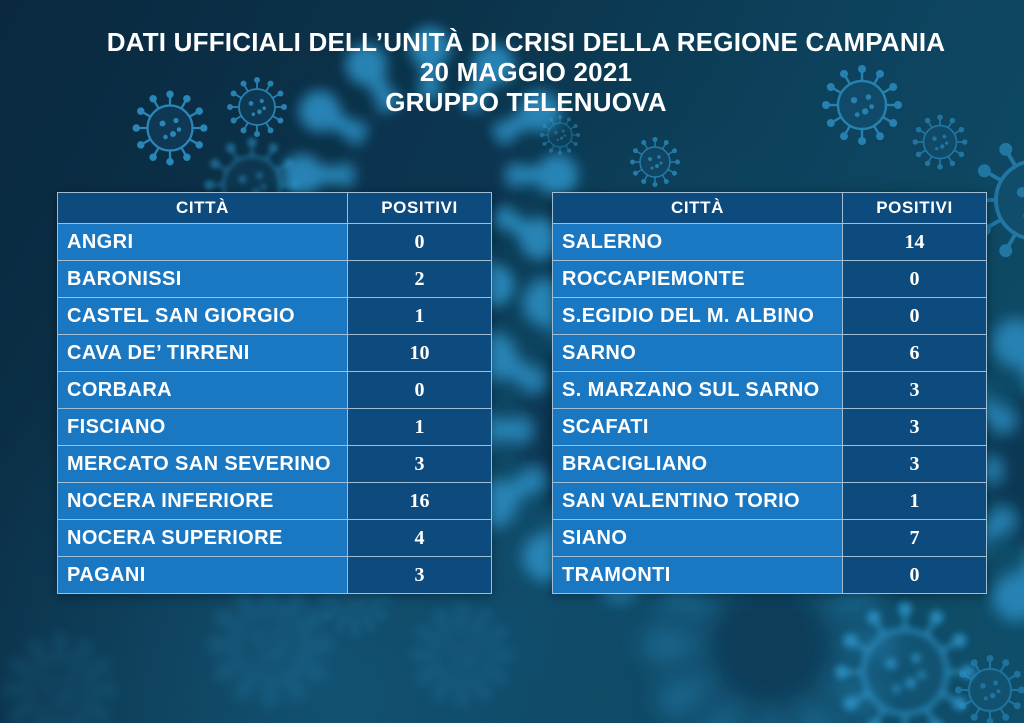 This screenshot has height=723, width=1024. Describe the element at coordinates (914, 353) in the screenshot. I see `positivi-cell: 6` at that location.